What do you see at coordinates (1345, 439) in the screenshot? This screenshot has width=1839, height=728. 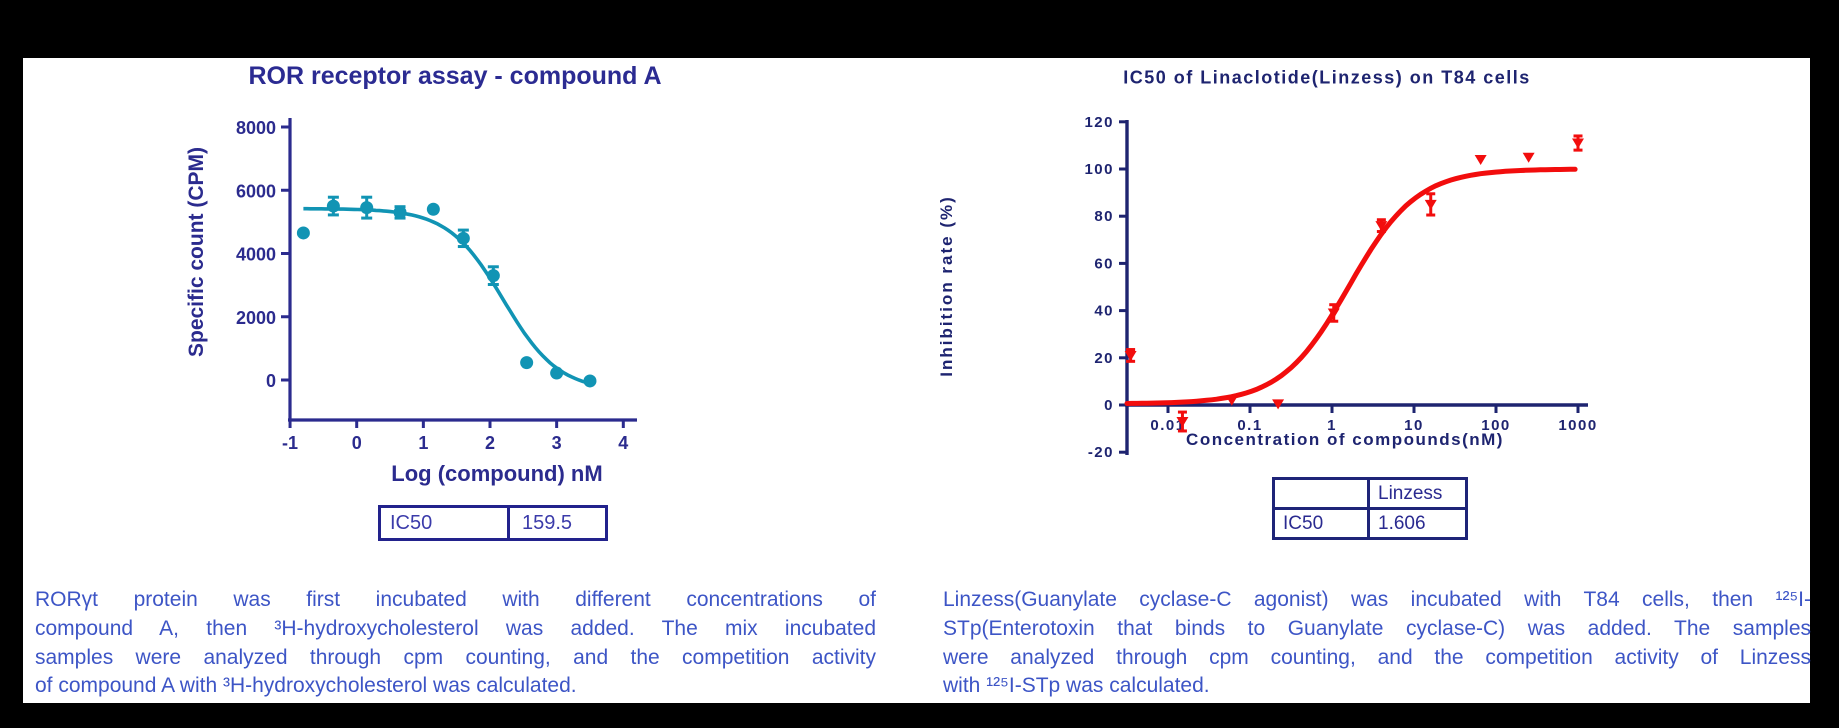 I see `right-chart-x-axis-label: Concentration of compounds(nM)` at bounding box center [1345, 439].